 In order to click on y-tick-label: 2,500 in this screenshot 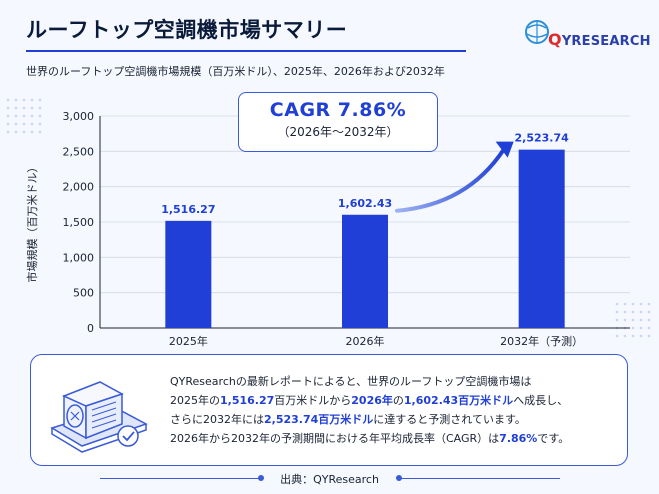, I will do `click(79, 151)`.